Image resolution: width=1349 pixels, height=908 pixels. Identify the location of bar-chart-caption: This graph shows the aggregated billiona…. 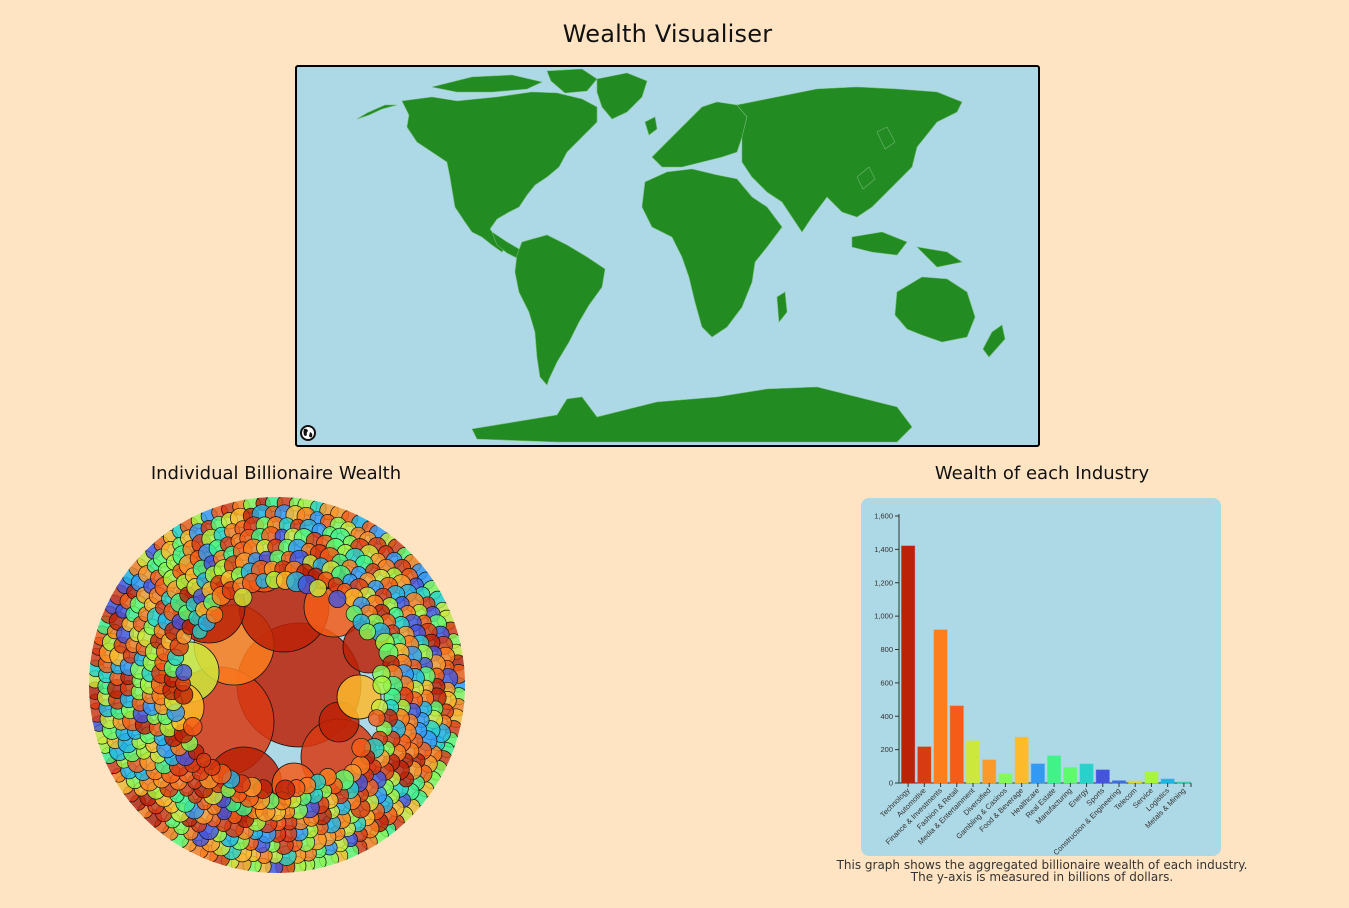
(1042, 871).